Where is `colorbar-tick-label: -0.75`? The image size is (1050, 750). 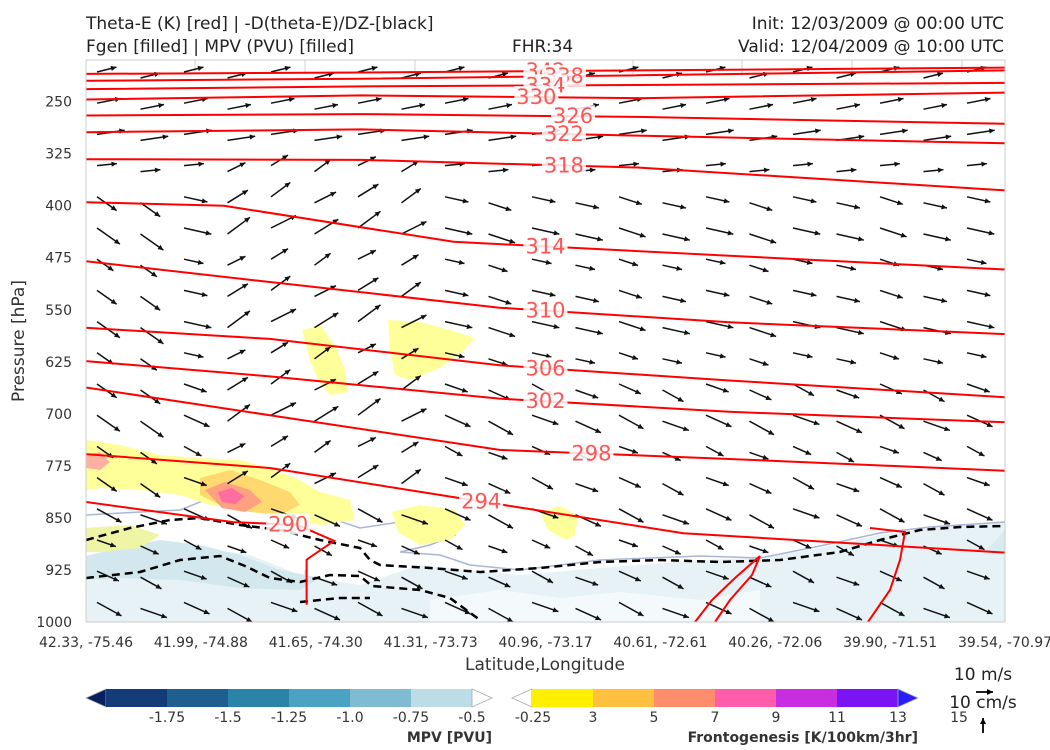
colorbar-tick-label: -0.75 is located at coordinates (411, 718).